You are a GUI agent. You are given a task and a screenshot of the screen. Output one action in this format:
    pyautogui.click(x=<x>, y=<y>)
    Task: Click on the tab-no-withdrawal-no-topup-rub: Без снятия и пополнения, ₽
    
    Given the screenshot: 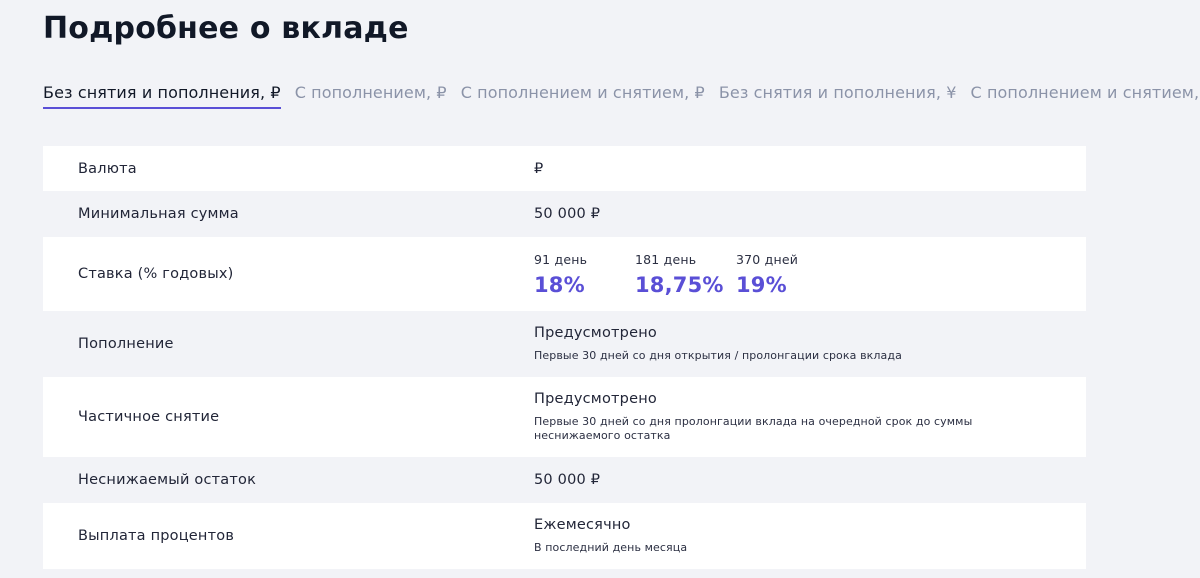 What is the action you would take?
    pyautogui.click(x=162, y=96)
    